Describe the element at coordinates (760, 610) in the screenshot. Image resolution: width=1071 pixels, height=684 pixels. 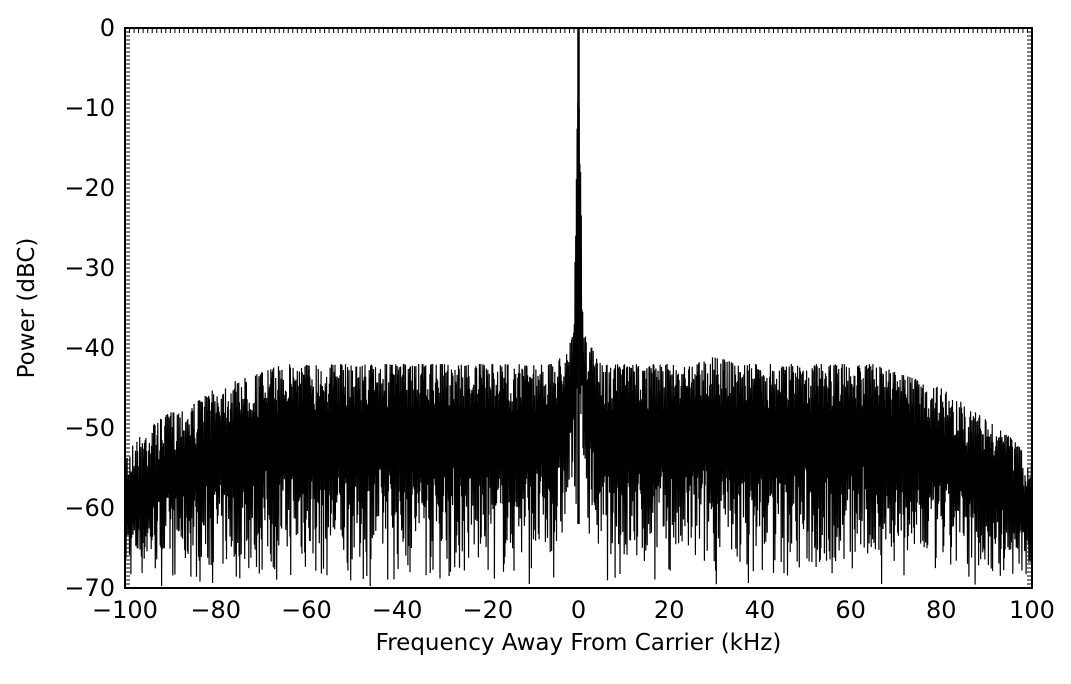
I see `x-tick-label: 40` at that location.